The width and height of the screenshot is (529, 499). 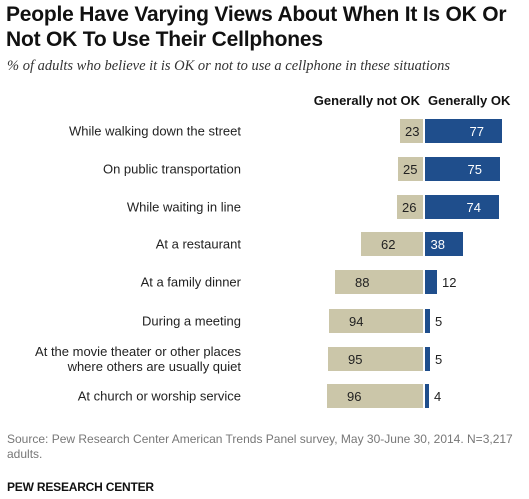 What do you see at coordinates (172, 169) in the screenshot?
I see `category-label: On public transportation` at bounding box center [172, 169].